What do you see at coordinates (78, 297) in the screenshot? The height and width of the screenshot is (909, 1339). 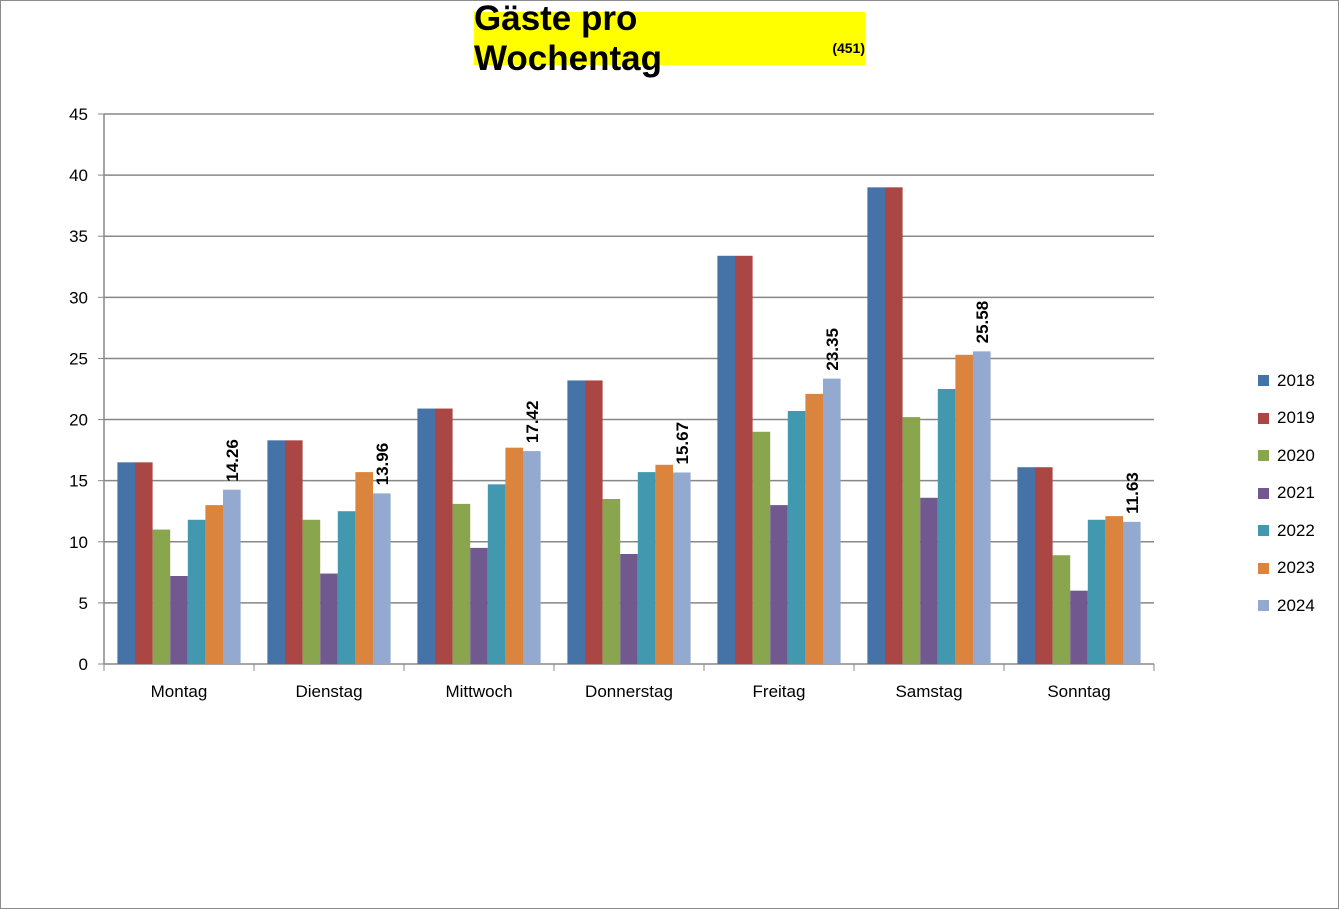 I see `y-tick-label: 30` at bounding box center [78, 297].